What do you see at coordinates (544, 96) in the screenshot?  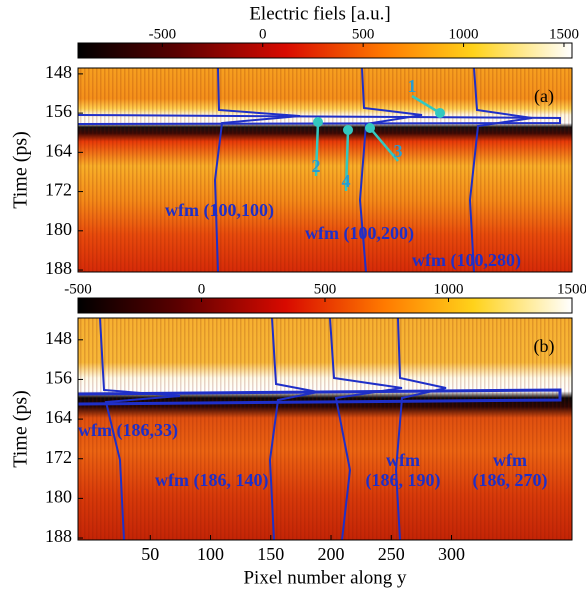 I see `panel-label: (a)` at bounding box center [544, 96].